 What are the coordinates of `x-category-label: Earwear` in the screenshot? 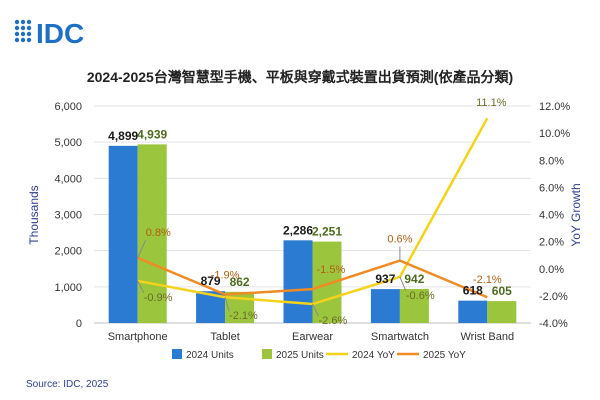 It's located at (312, 337).